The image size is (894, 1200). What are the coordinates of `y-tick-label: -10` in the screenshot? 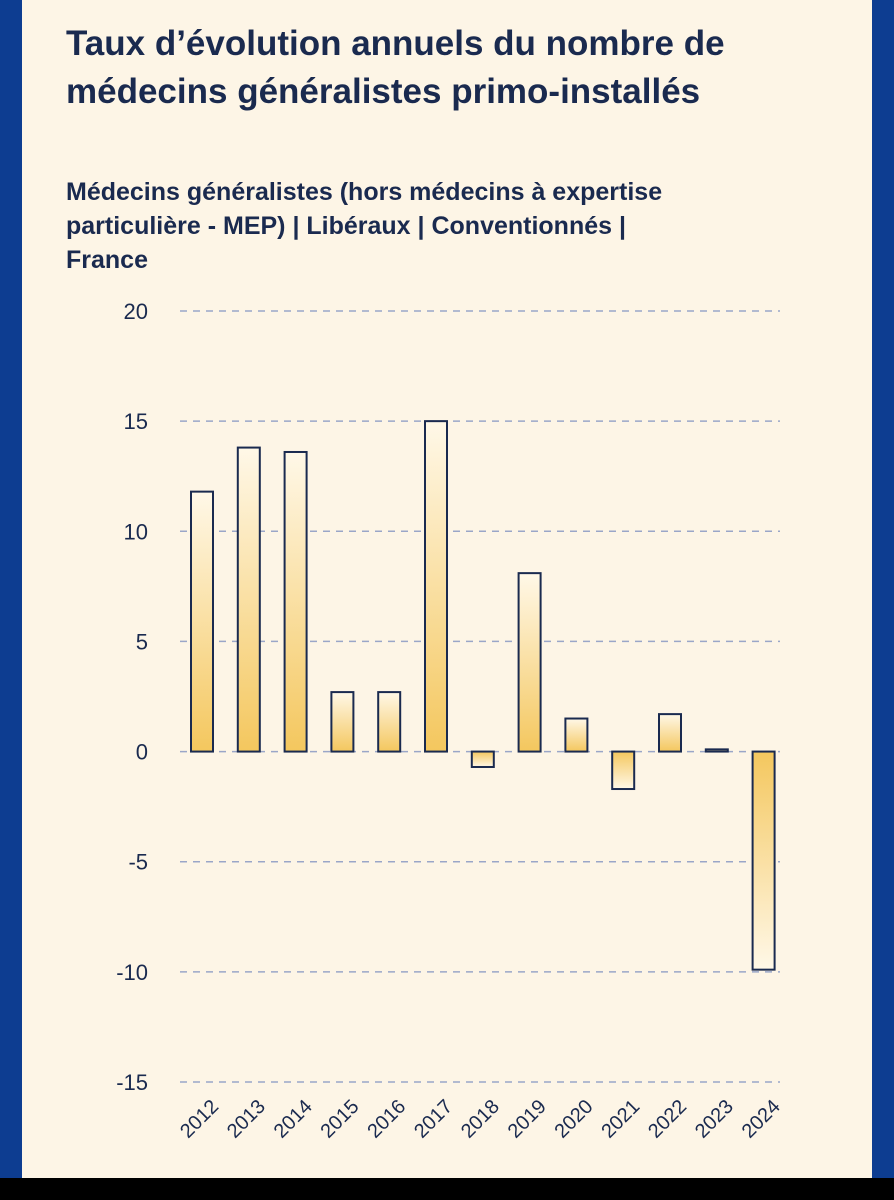 It's located at (132, 972).